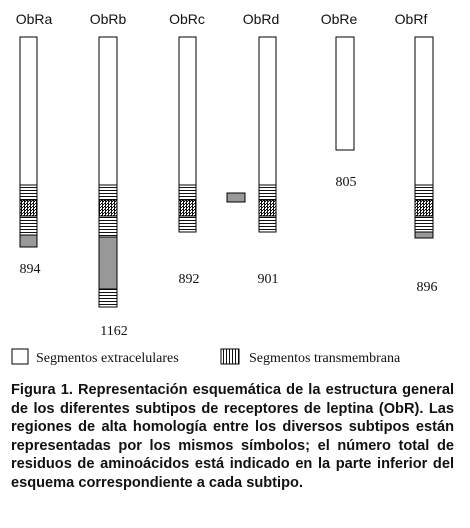  What do you see at coordinates (325, 358) in the screenshot?
I see `legend-label-transmembrane: Segmentos transmembrana` at bounding box center [325, 358].